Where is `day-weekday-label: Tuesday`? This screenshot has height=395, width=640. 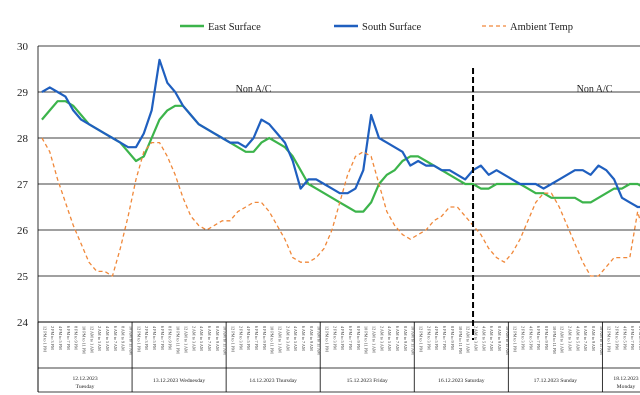
day-weekday-label: Tuesday is located at coordinates (85, 387).